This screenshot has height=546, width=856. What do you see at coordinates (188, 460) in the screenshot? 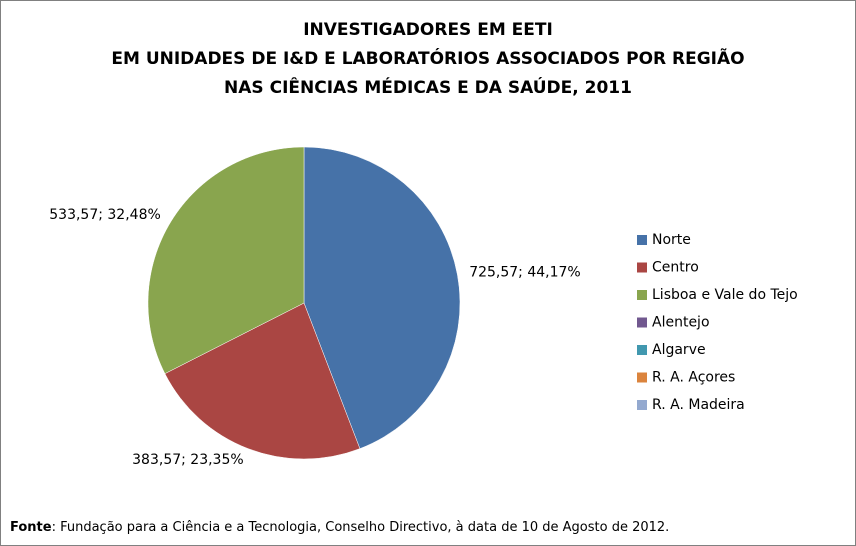
I see `data-label: 383,57; 23,35%` at bounding box center [188, 460].